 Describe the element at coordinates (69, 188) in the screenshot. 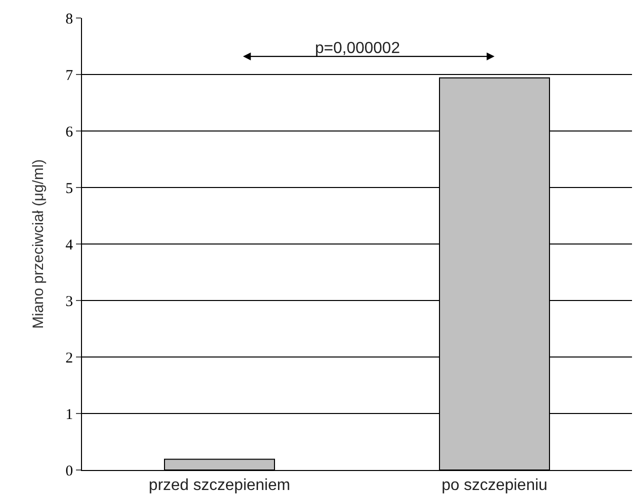

I see `y-tick-label: 5` at that location.